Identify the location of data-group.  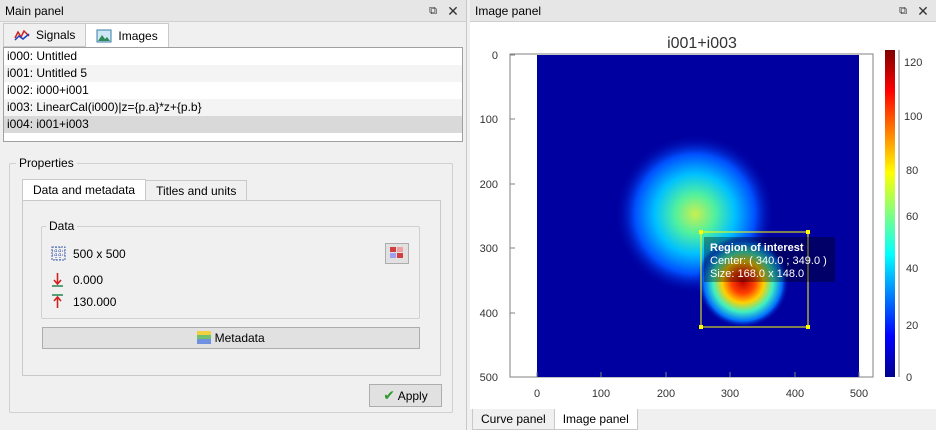
(230, 272).